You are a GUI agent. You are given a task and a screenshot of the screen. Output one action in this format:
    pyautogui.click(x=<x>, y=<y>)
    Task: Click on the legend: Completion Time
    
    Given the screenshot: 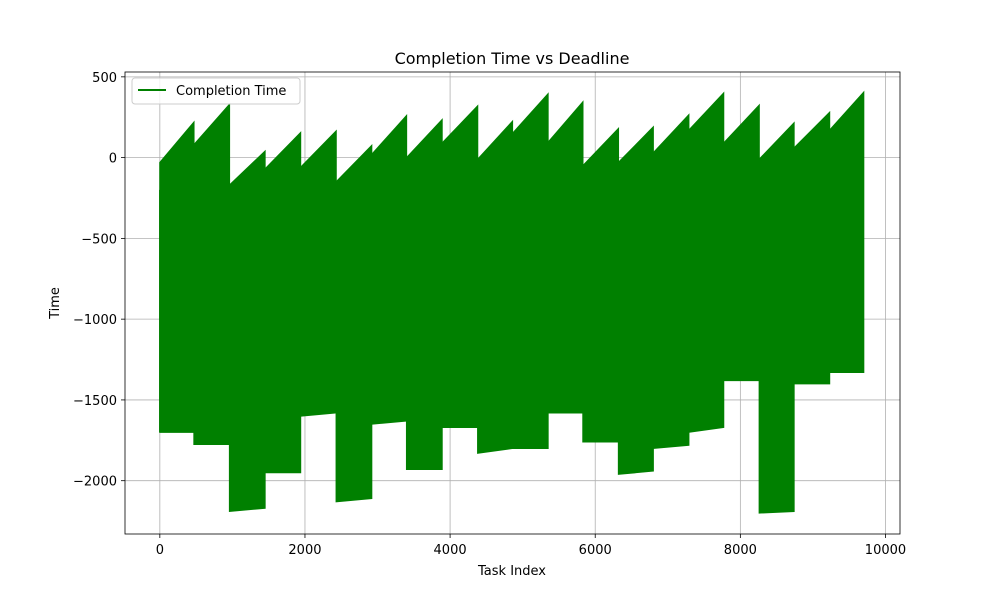 What is the action you would take?
    pyautogui.click(x=216, y=91)
    